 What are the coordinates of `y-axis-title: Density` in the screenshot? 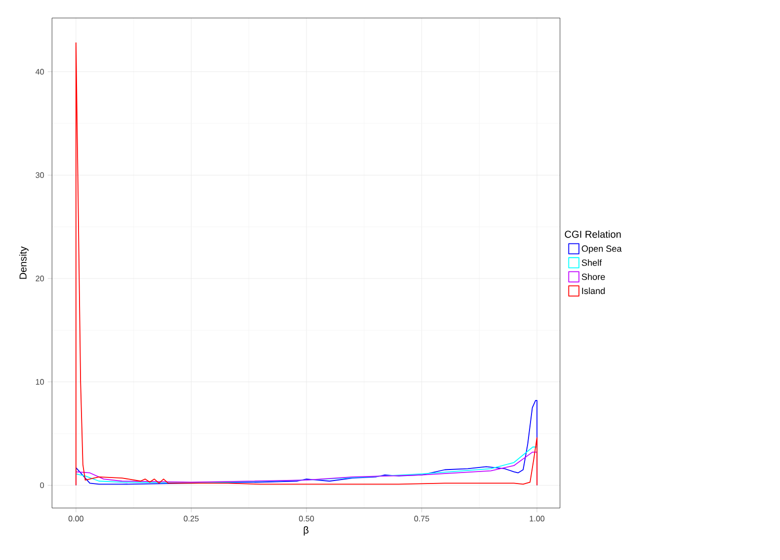 It's located at (24, 262).